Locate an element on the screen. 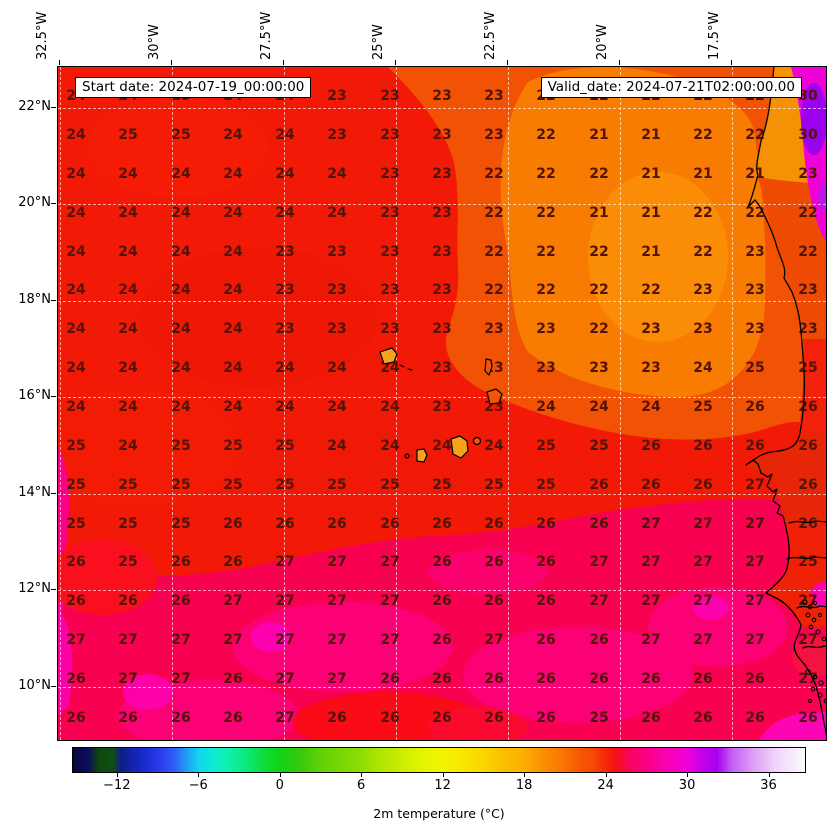 The height and width of the screenshot is (837, 837). left-axis-label: 12°N is located at coordinates (34, 588).